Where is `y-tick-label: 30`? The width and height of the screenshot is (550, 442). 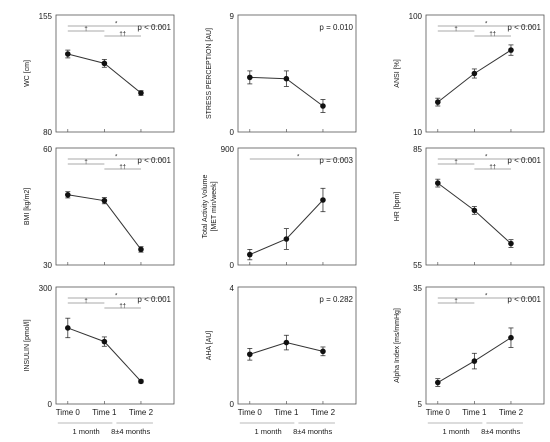
y-tick-label: 30 is located at coordinates (47, 265).